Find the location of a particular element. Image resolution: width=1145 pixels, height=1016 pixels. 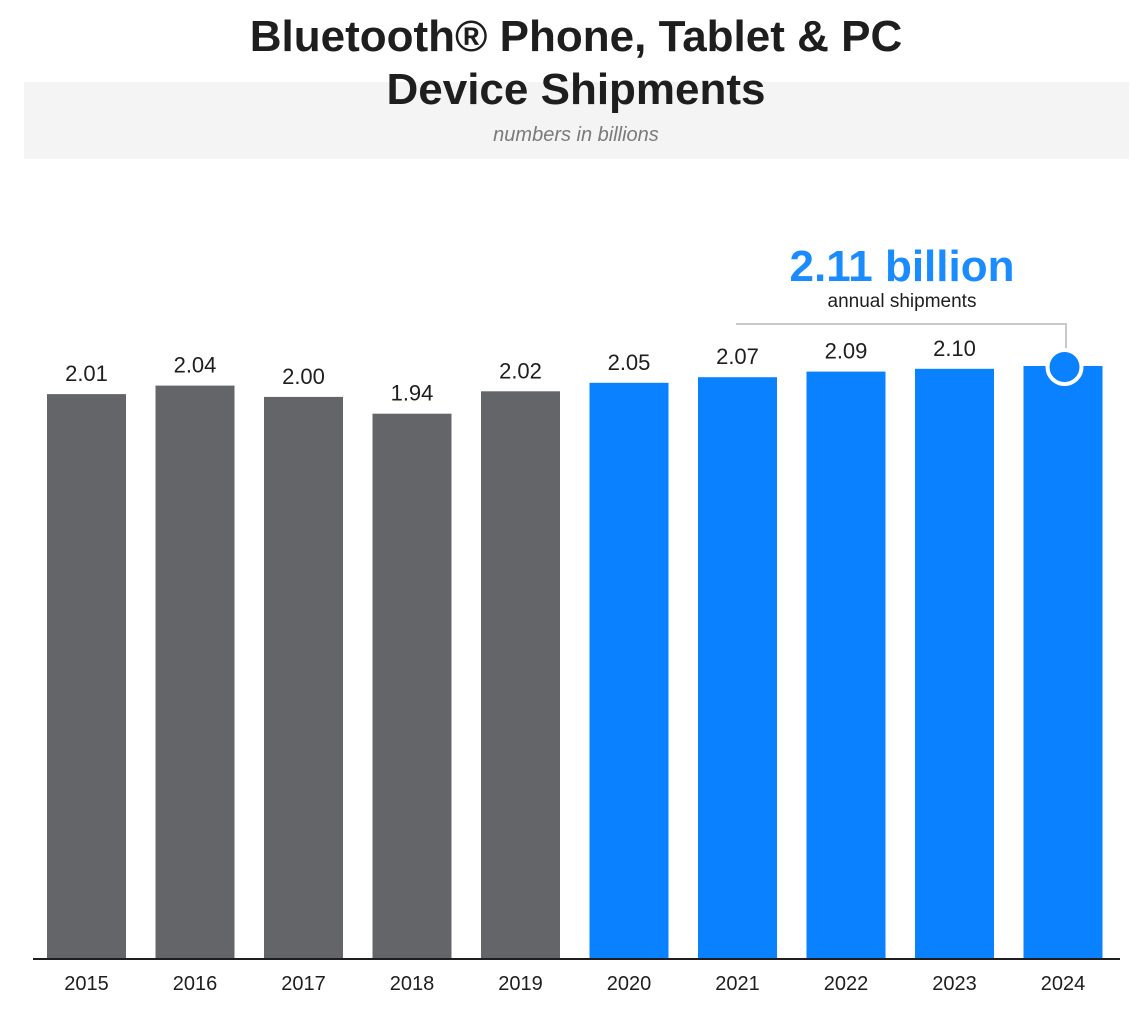

x-tick-2015: 2015 is located at coordinates (86, 984).